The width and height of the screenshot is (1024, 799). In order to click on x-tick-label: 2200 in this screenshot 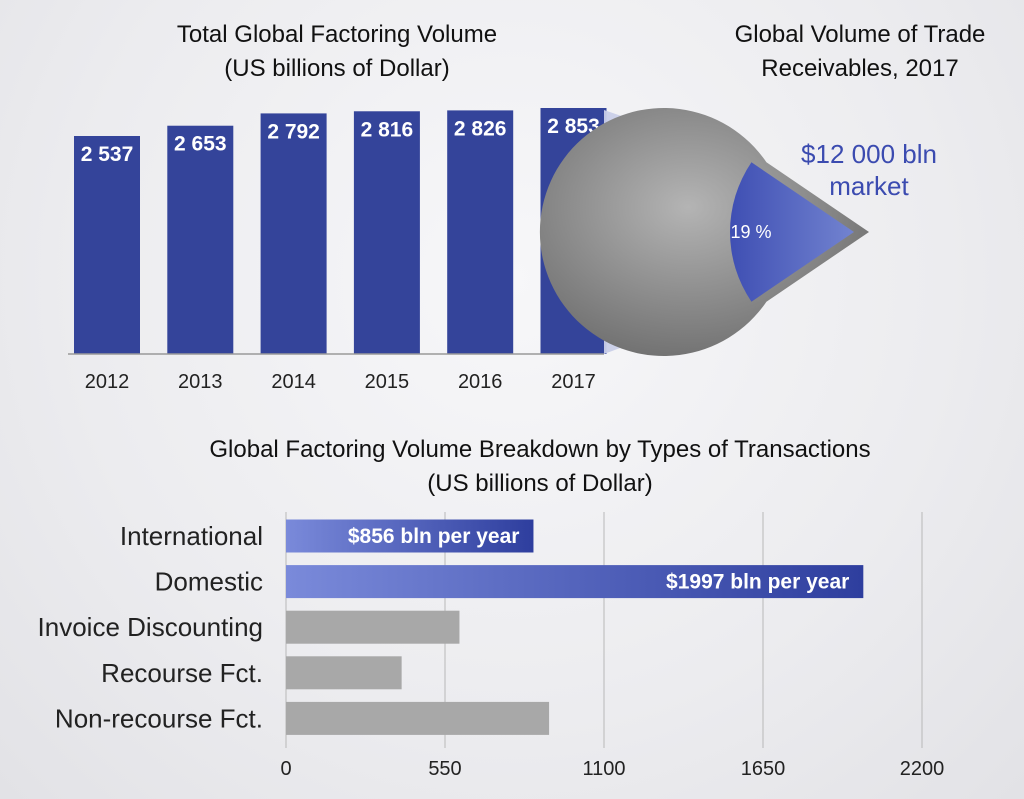, I will do `click(922, 769)`.